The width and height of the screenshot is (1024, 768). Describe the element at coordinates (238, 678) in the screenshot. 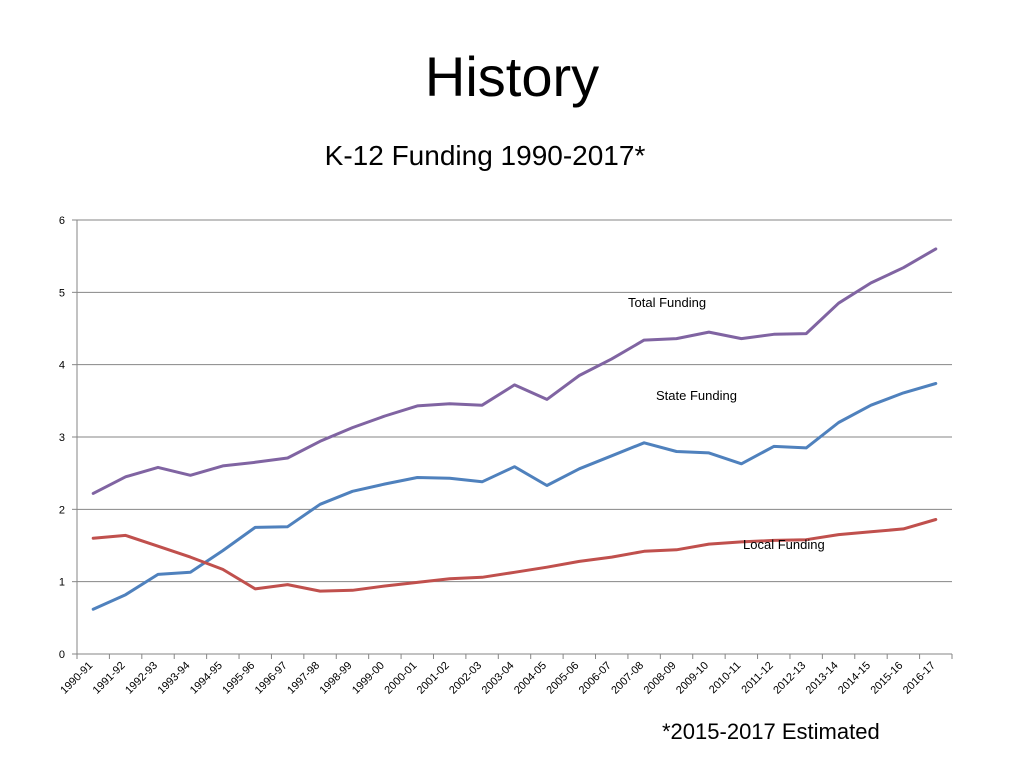

I see `x-tick-label: 1995-96` at that location.